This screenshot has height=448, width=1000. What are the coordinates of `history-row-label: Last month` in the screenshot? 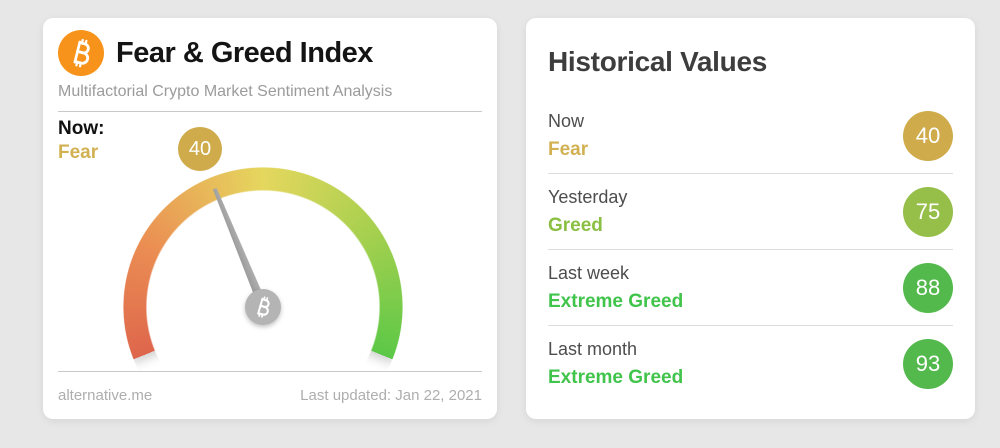 It's located at (593, 349).